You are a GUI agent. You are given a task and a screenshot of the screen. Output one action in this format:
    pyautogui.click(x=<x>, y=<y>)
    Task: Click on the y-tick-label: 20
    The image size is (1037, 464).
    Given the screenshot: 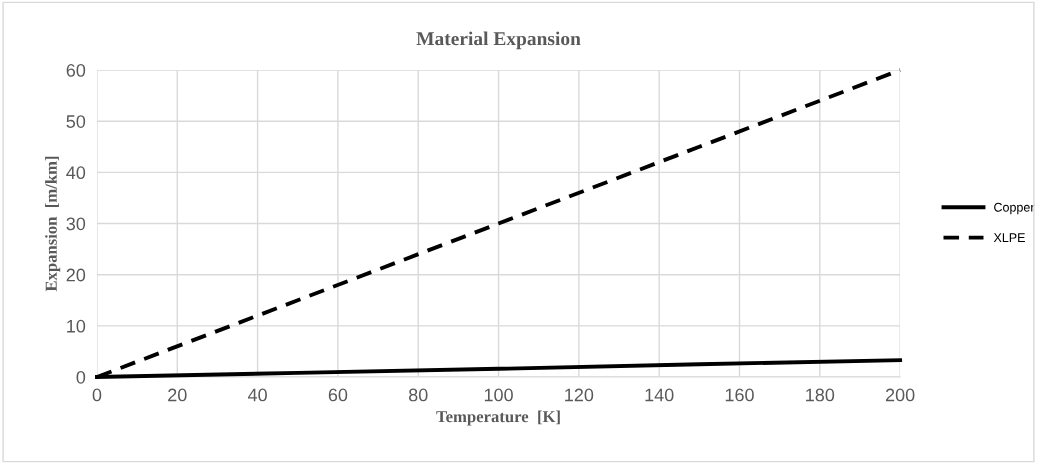 What is the action you would take?
    pyautogui.click(x=76, y=275)
    